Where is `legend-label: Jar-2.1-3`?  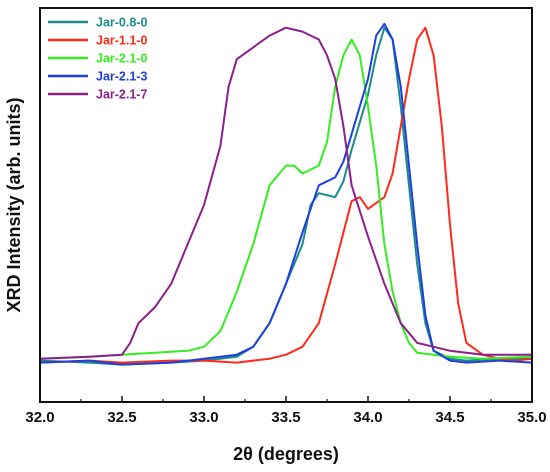
legend-label: Jar-2.1-3 is located at coordinates (121, 77).